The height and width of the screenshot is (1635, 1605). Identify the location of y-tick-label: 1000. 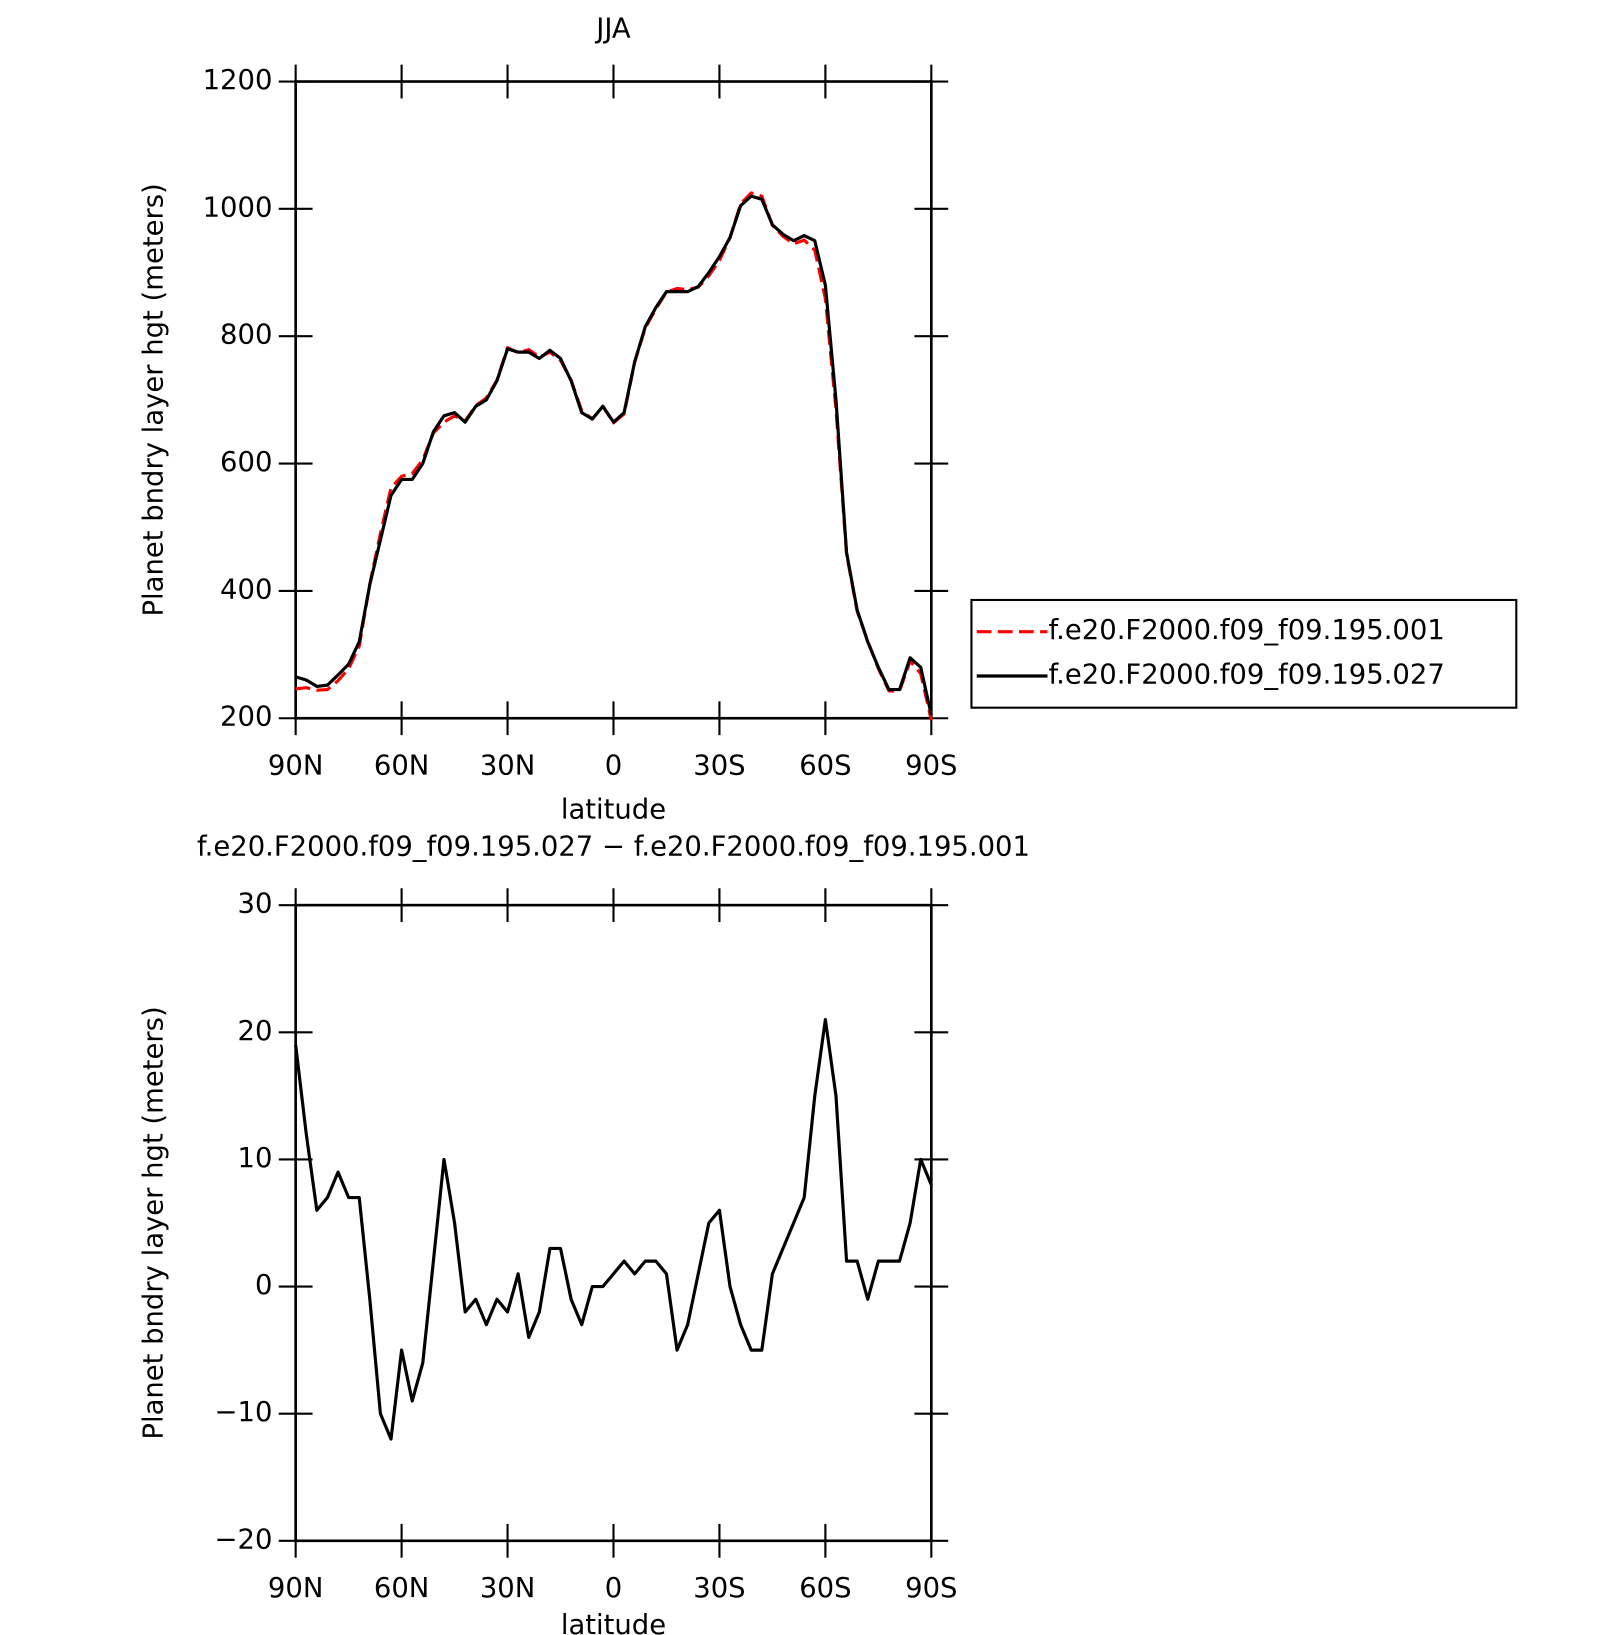
(238, 207).